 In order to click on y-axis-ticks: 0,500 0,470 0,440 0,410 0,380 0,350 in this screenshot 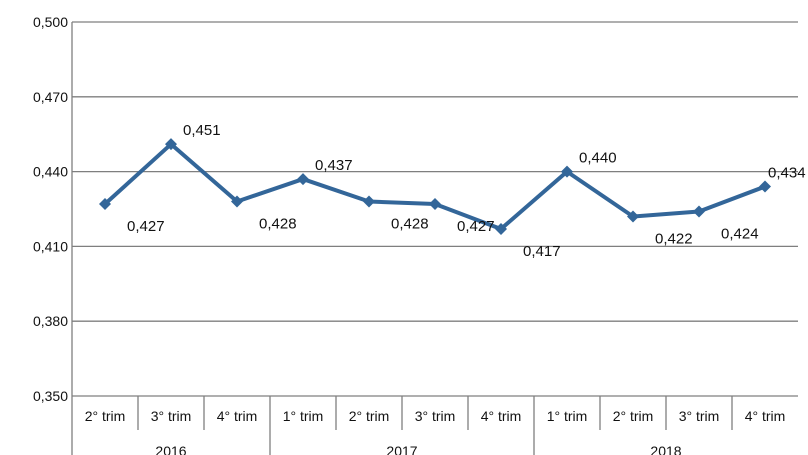, I will do `click(50, 209)`.